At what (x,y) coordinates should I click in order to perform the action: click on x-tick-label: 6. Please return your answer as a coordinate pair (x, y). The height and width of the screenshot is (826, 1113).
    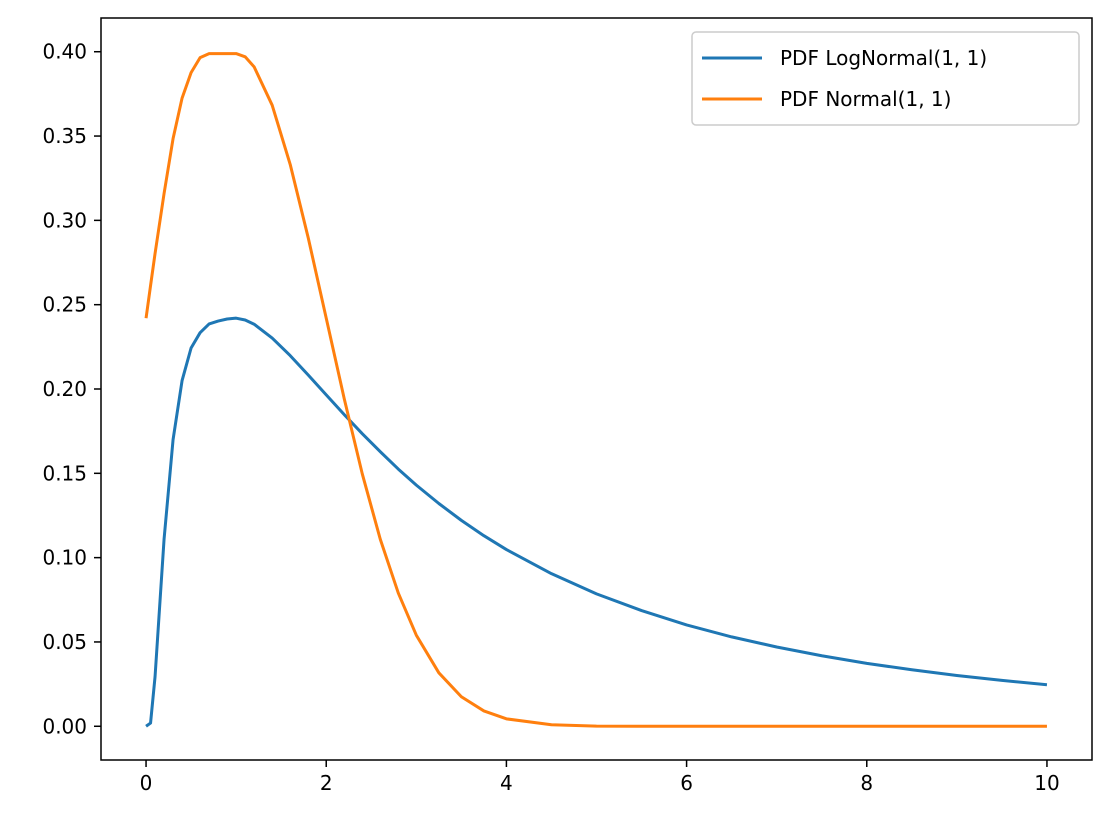
    Looking at the image, I should click on (686, 783).